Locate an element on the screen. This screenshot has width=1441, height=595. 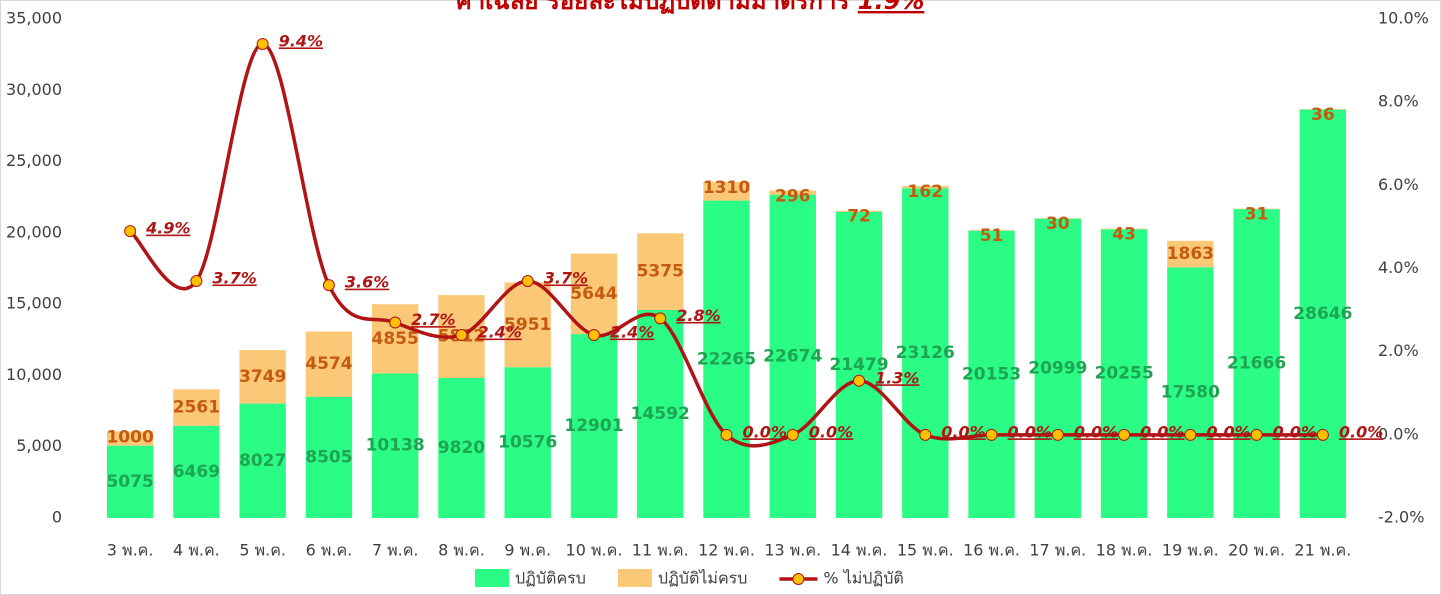
bar-value-label: 30 is located at coordinates (1058, 224).